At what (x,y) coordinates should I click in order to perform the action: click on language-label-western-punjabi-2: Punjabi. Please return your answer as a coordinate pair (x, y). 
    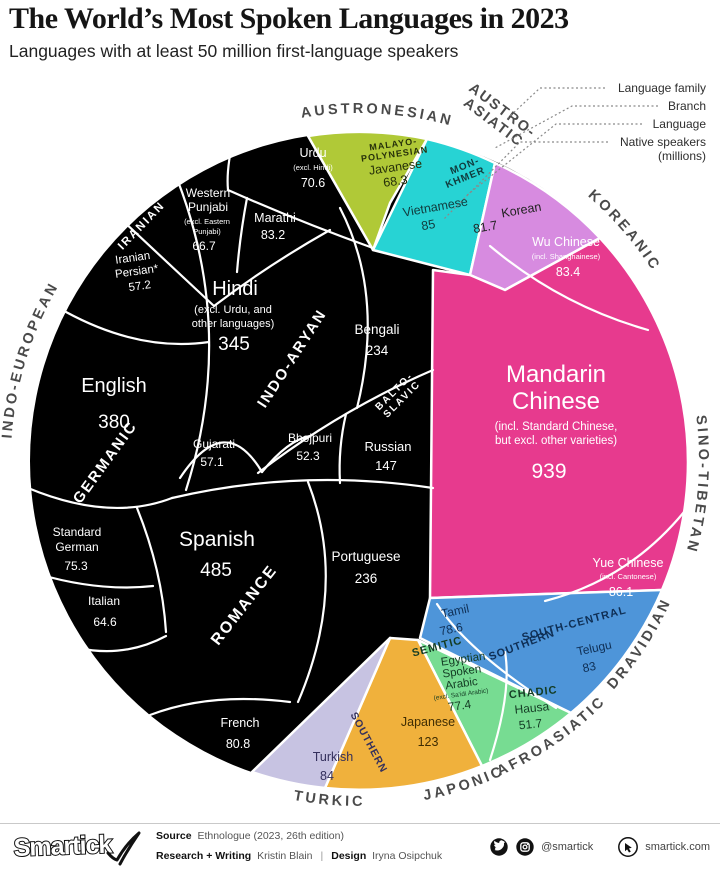
    Looking at the image, I should click on (208, 207).